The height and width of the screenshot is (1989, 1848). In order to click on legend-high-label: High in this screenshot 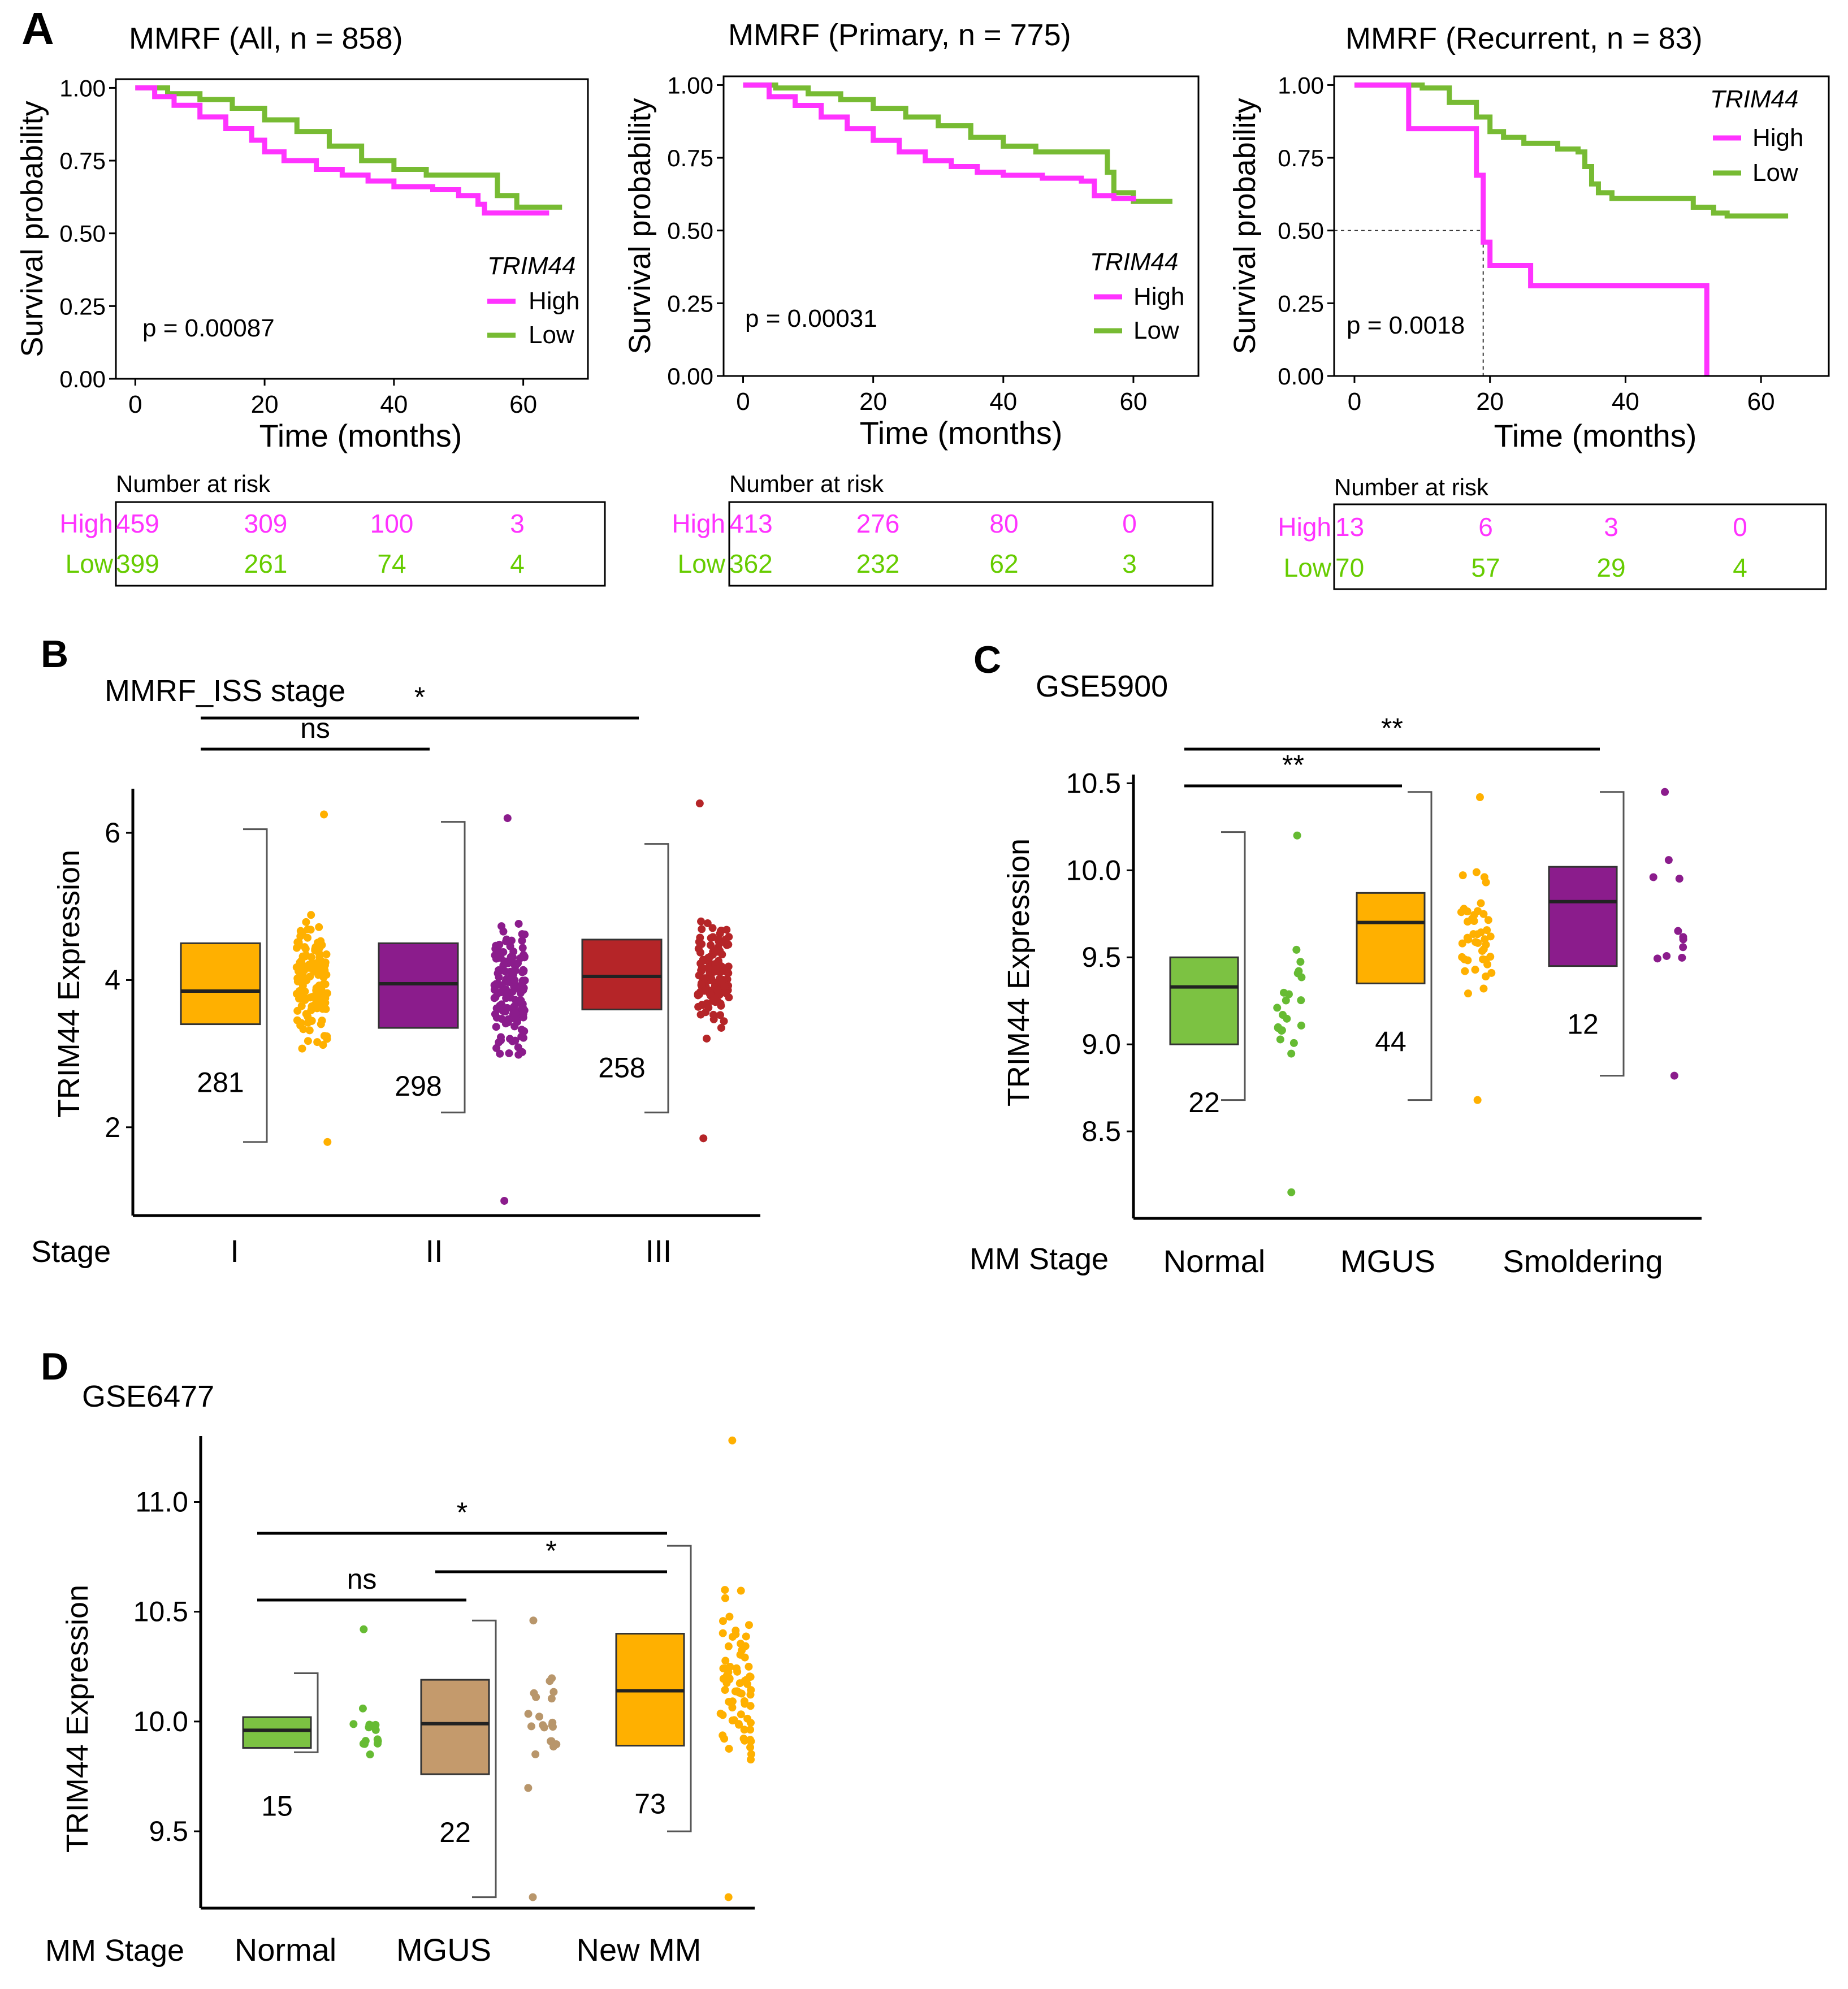, I will do `click(555, 301)`.